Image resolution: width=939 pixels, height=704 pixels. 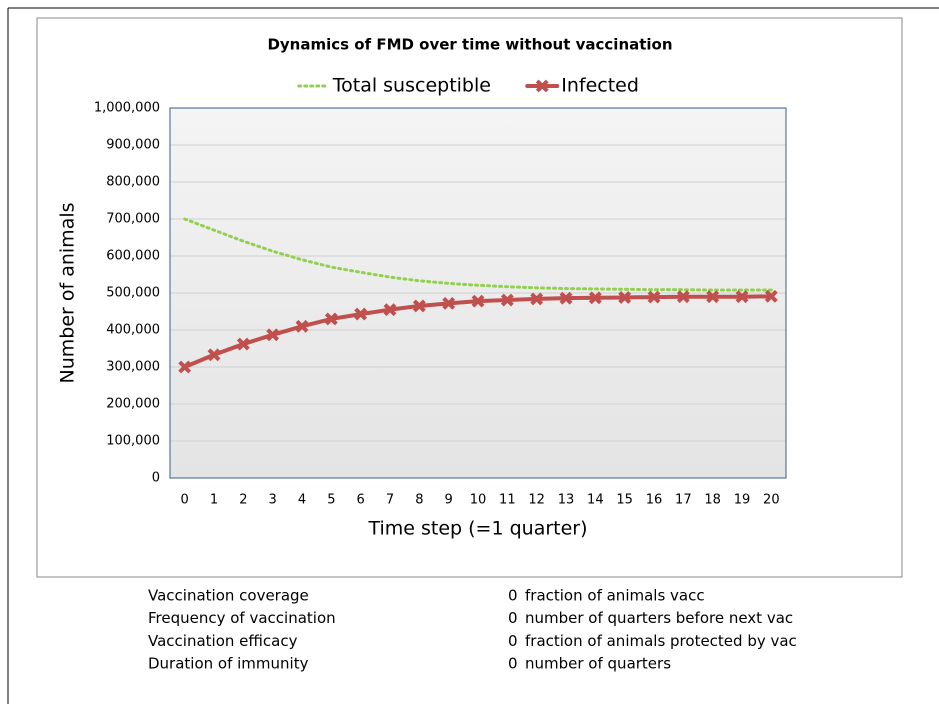 I want to click on x-tick-label: 7, so click(x=390, y=500).